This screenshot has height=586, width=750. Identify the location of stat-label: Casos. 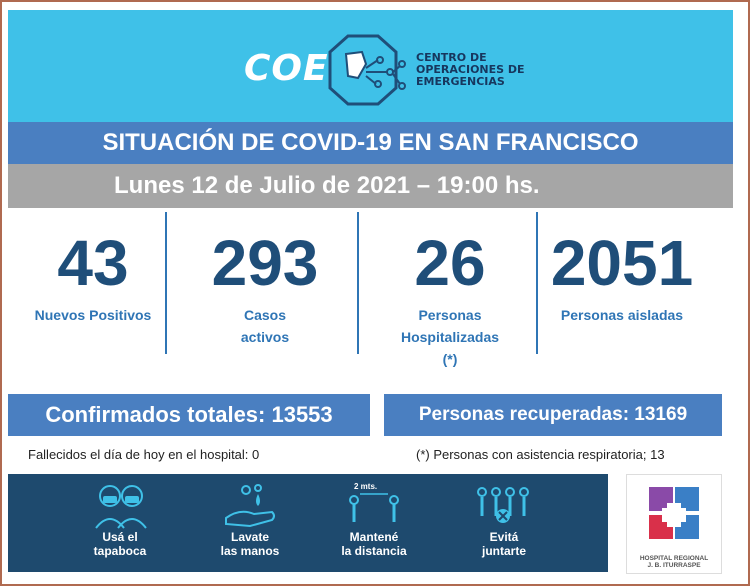
(265, 315).